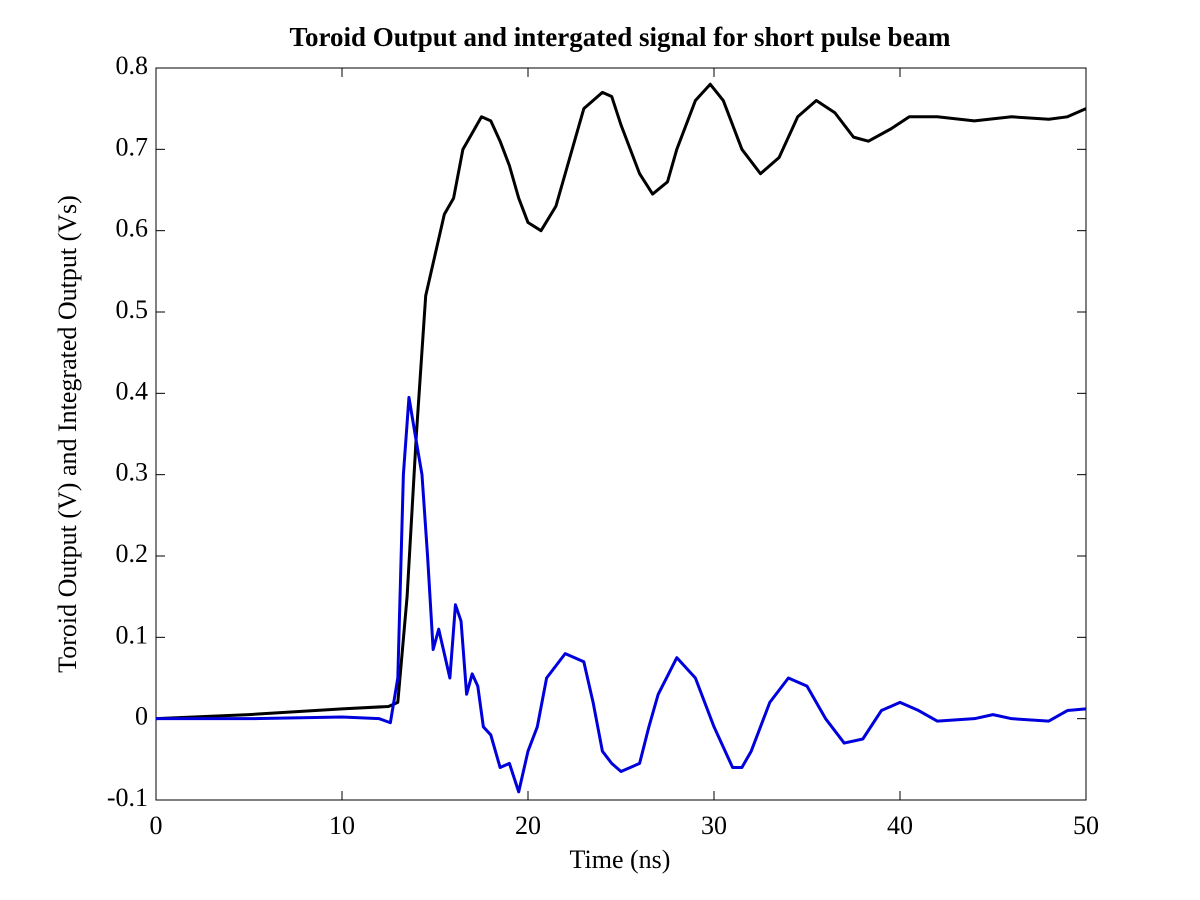 This screenshot has height=900, width=1200. Describe the element at coordinates (714, 825) in the screenshot. I see `x-tick-label: 30` at that location.